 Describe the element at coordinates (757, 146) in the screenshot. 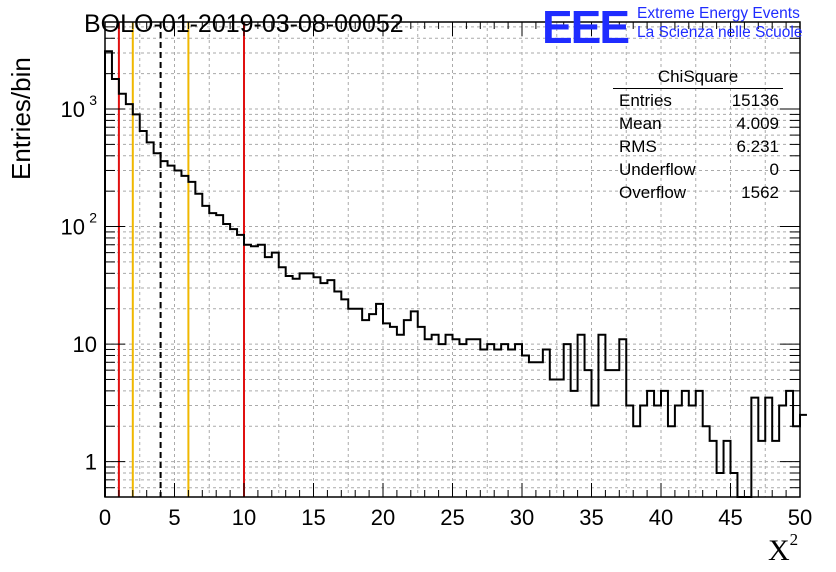

I see `stats-value: 6.231` at that location.